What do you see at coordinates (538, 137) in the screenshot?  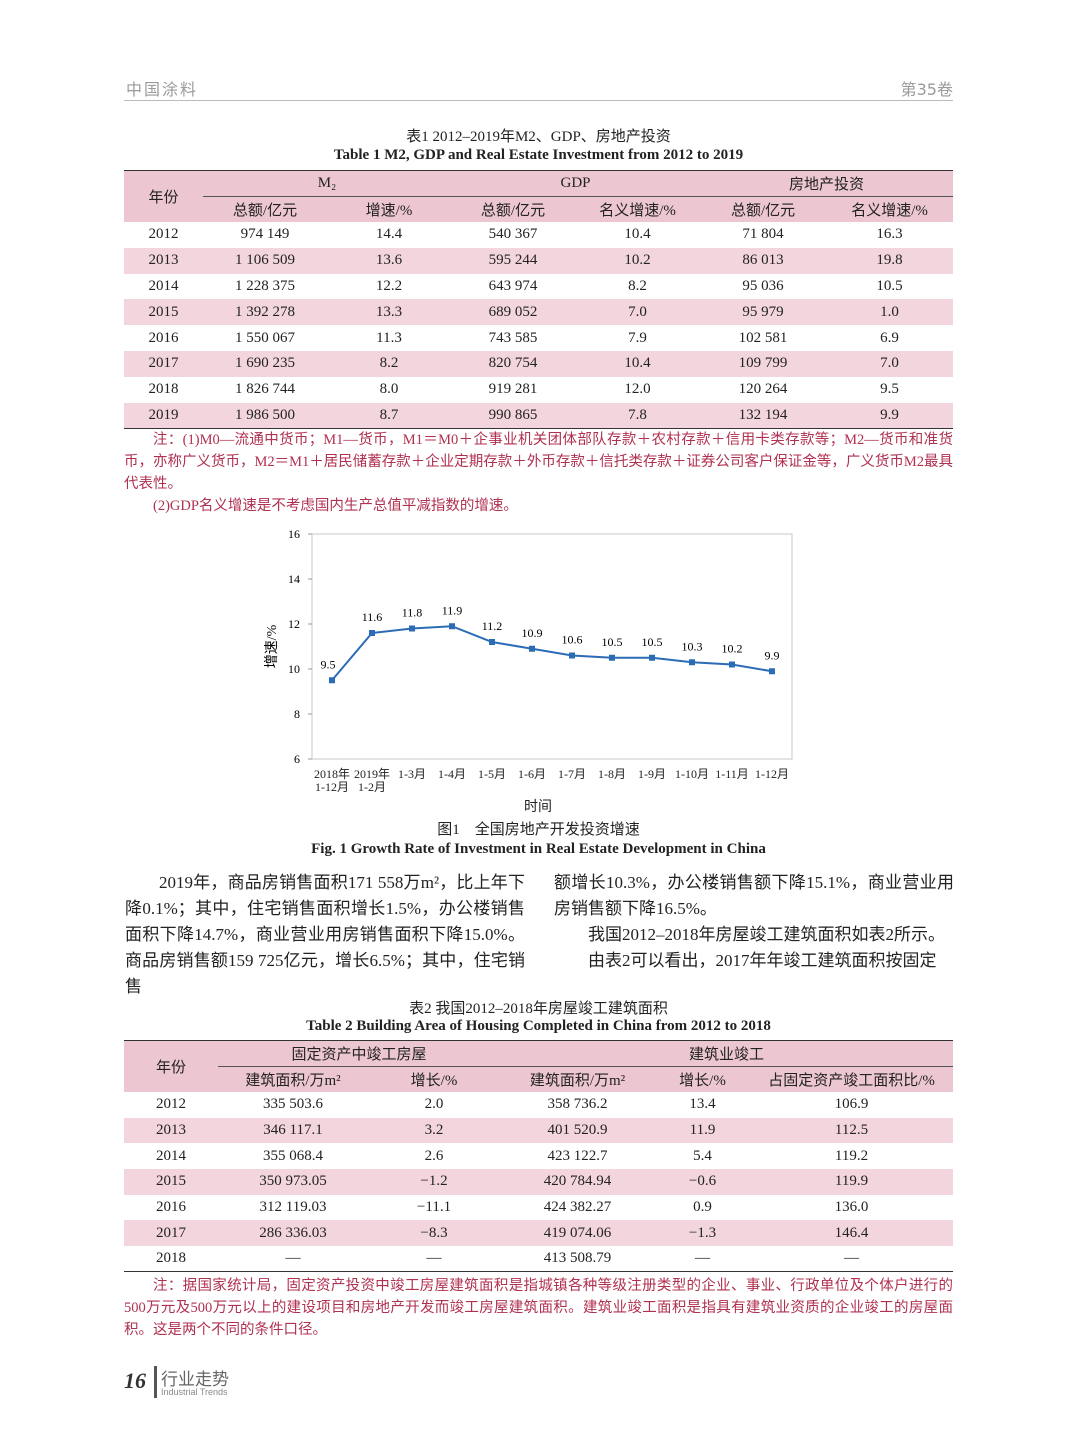 I see `table-title: 表1 2012–2019年M2、GDP、房地产投资` at bounding box center [538, 137].